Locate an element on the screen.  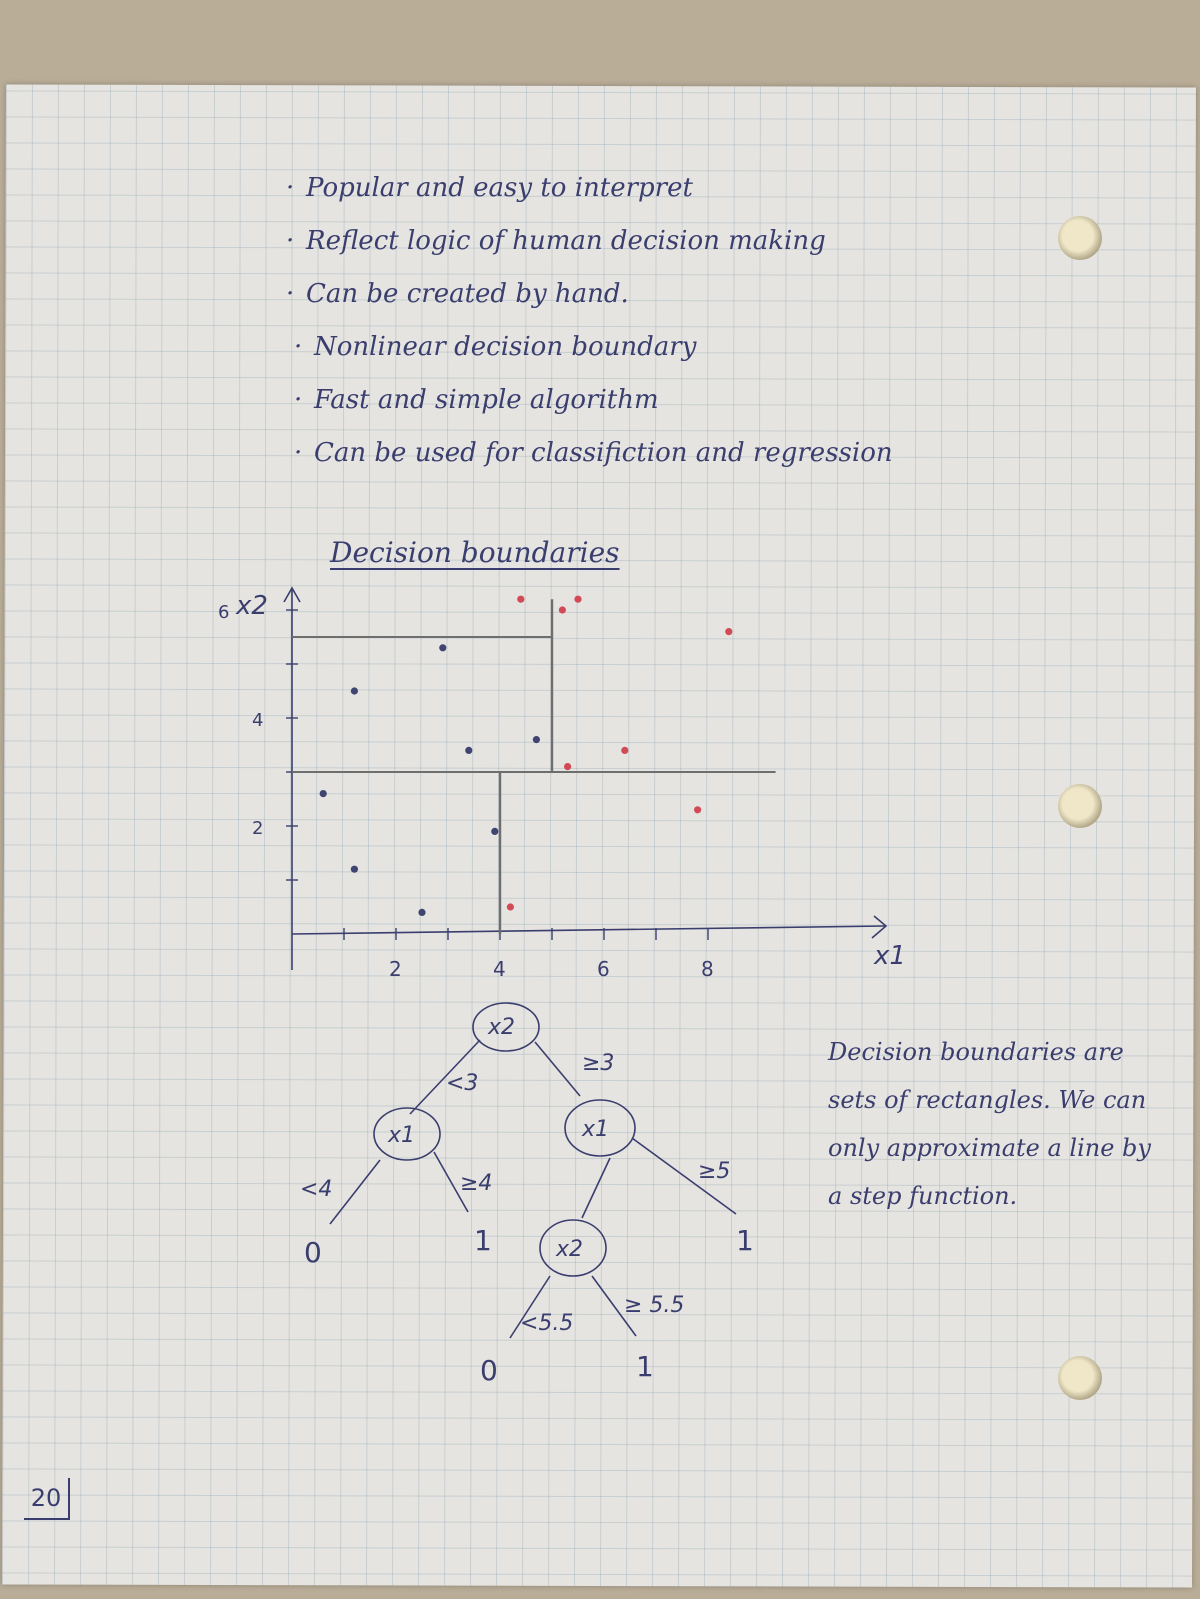
bullet-item: · Nonlinear decision boundary is located at coordinates (495, 347).